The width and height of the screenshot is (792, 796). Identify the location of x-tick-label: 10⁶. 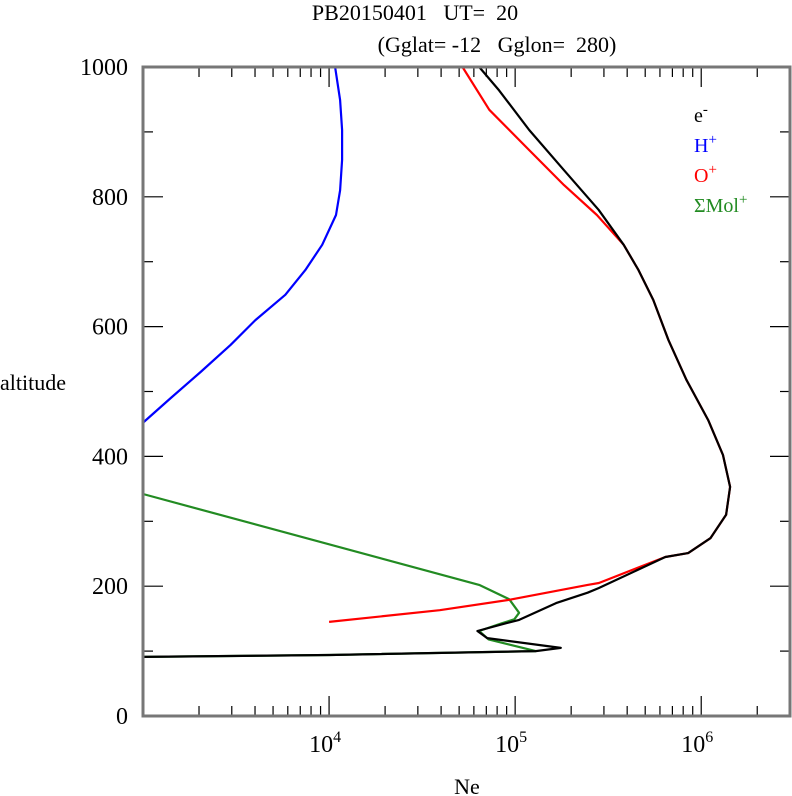
(697, 743).